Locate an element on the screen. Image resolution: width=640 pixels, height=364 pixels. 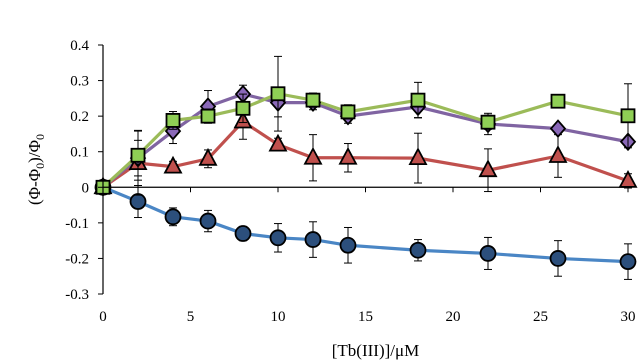
y-tick-label: 0.1 is located at coordinates (79, 153).